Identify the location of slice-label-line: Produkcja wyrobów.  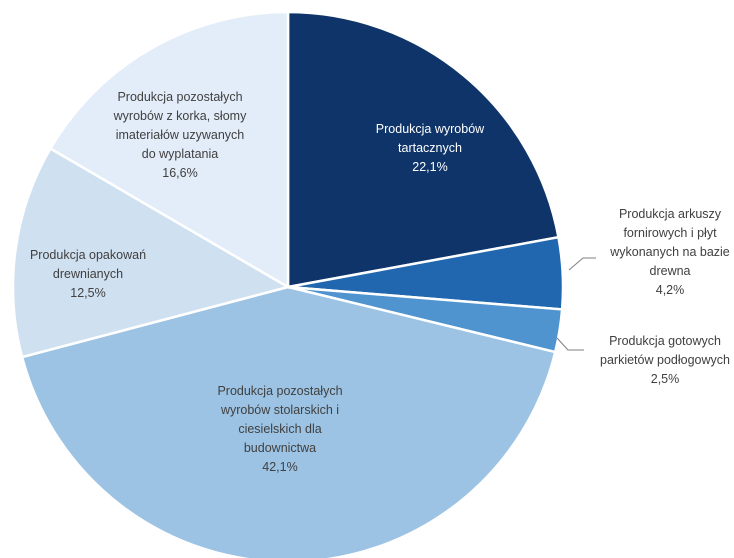
(430, 129).